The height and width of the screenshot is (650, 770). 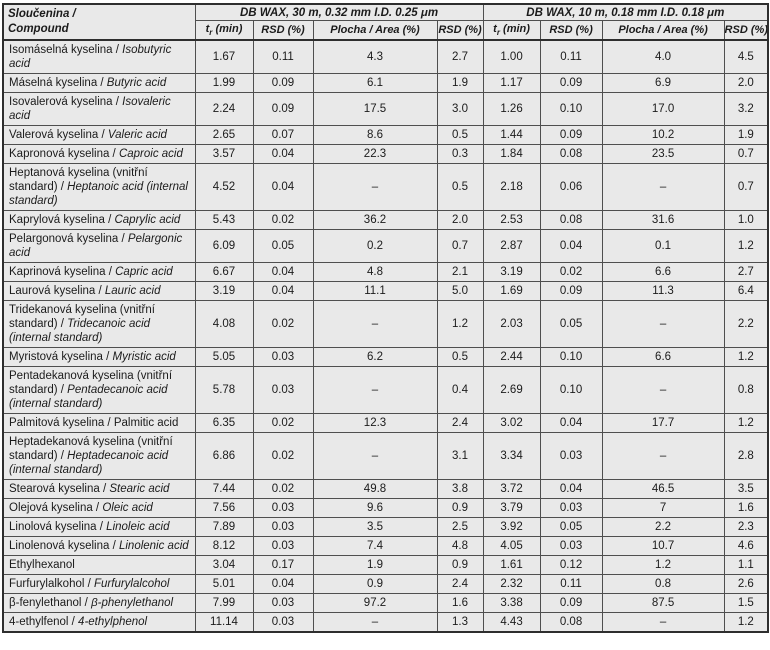 What do you see at coordinates (44, 621) in the screenshot?
I see `compound-name-czech: 4-ethylfenol /` at bounding box center [44, 621].